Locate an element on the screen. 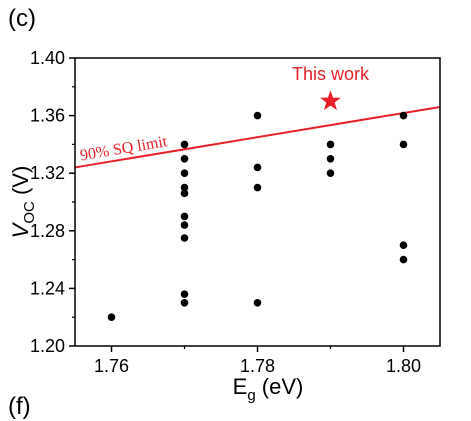 The height and width of the screenshot is (421, 471). x-tick-label: 1.80 is located at coordinates (403, 366).